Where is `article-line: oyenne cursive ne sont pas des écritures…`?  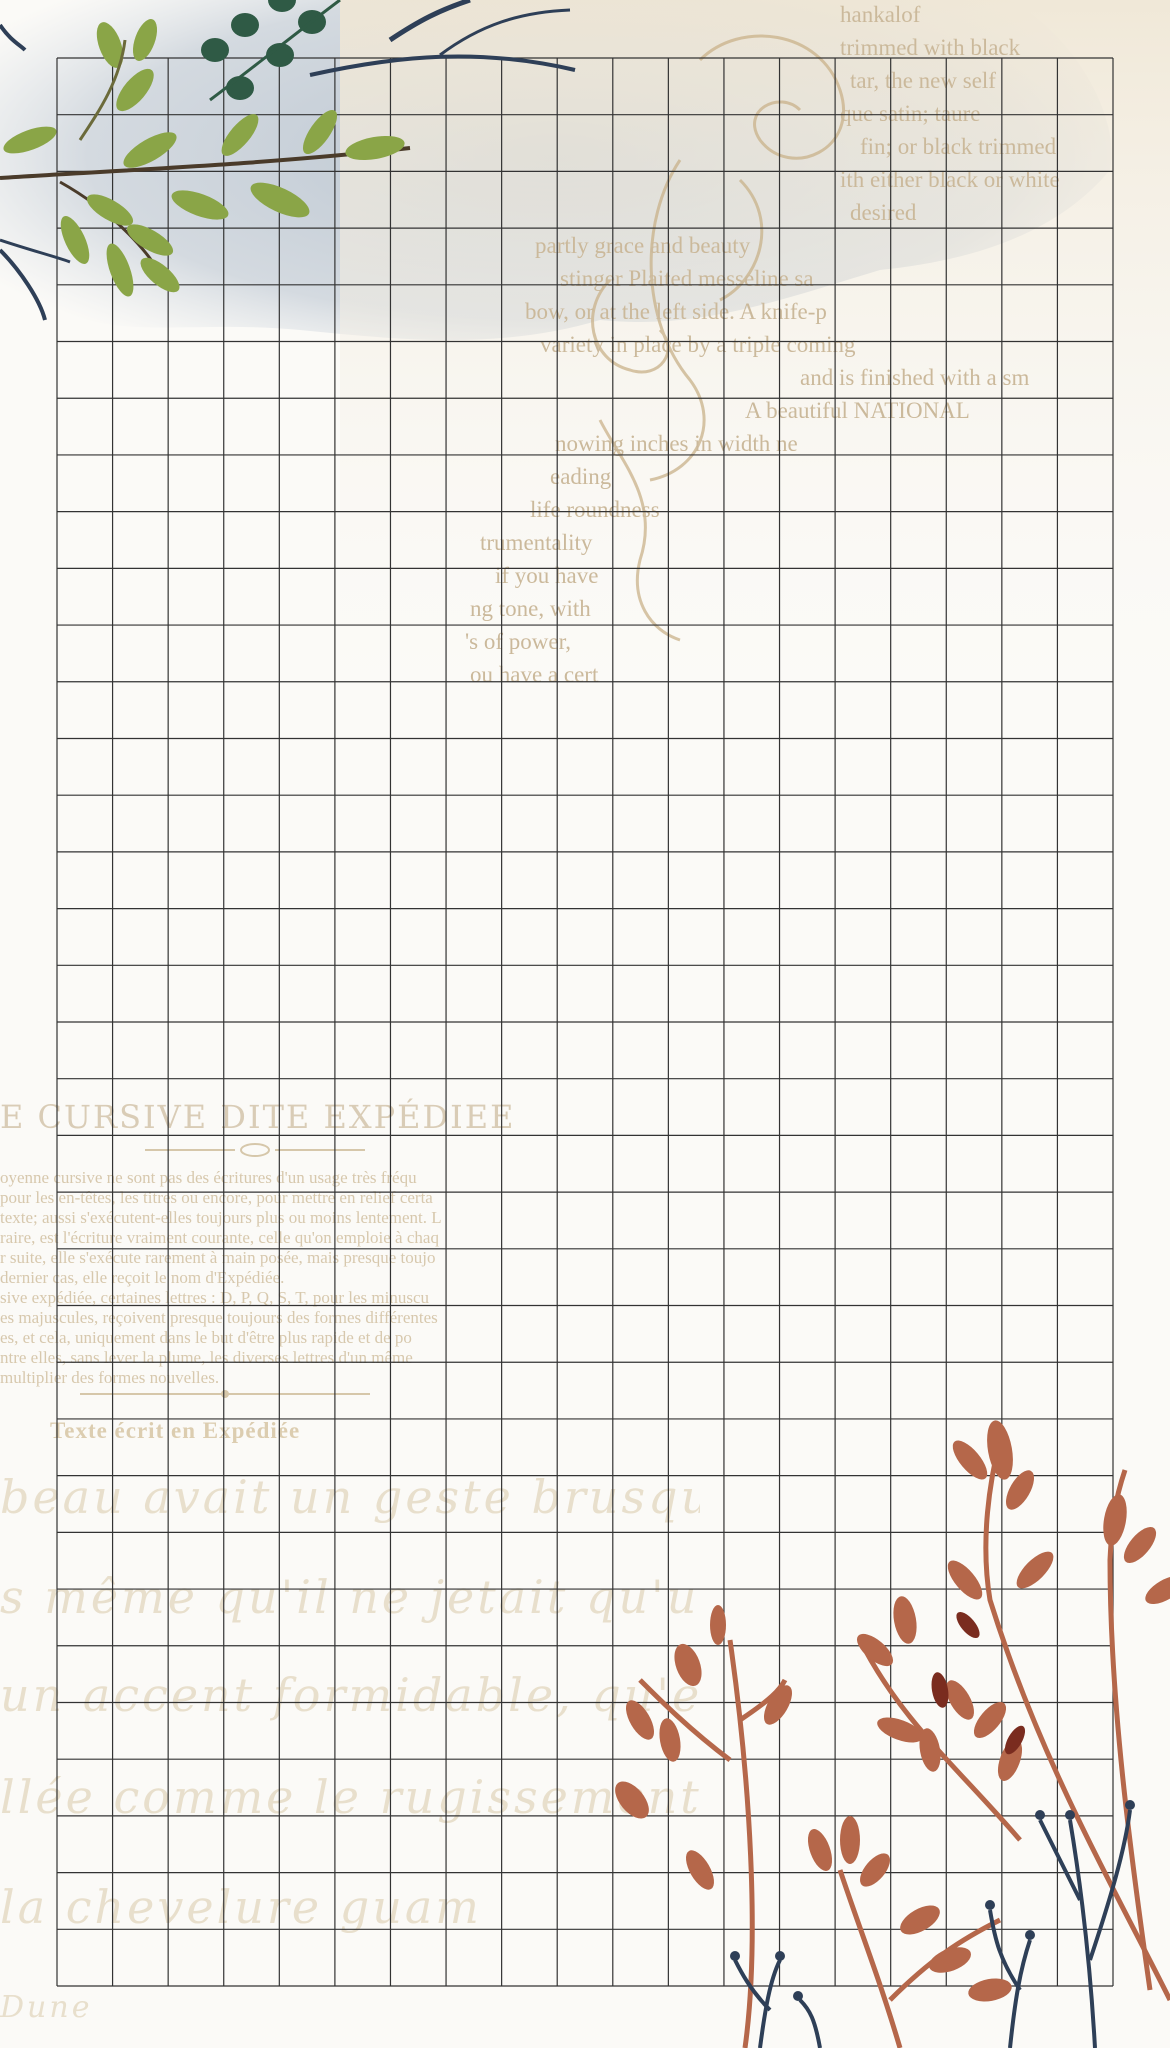 article-line: oyenne cursive ne sont pas des écritures… is located at coordinates (208, 1177).